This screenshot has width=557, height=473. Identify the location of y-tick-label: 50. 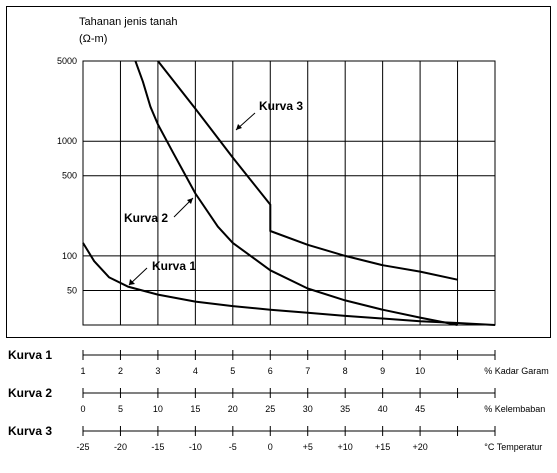
(72, 290).